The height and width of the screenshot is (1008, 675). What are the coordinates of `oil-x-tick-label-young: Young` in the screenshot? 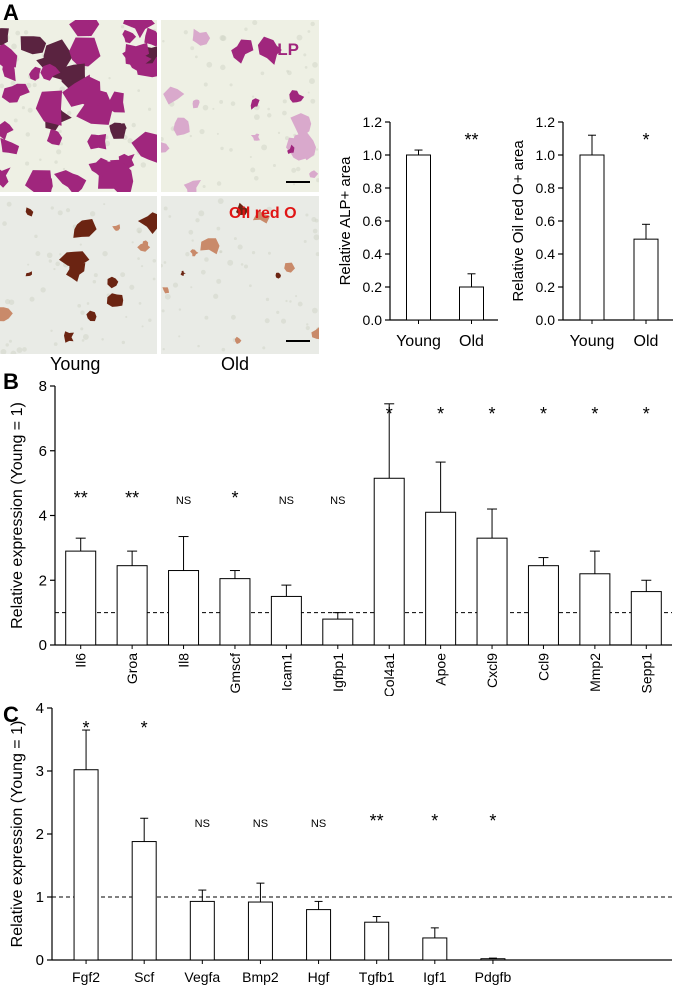 It's located at (592, 341).